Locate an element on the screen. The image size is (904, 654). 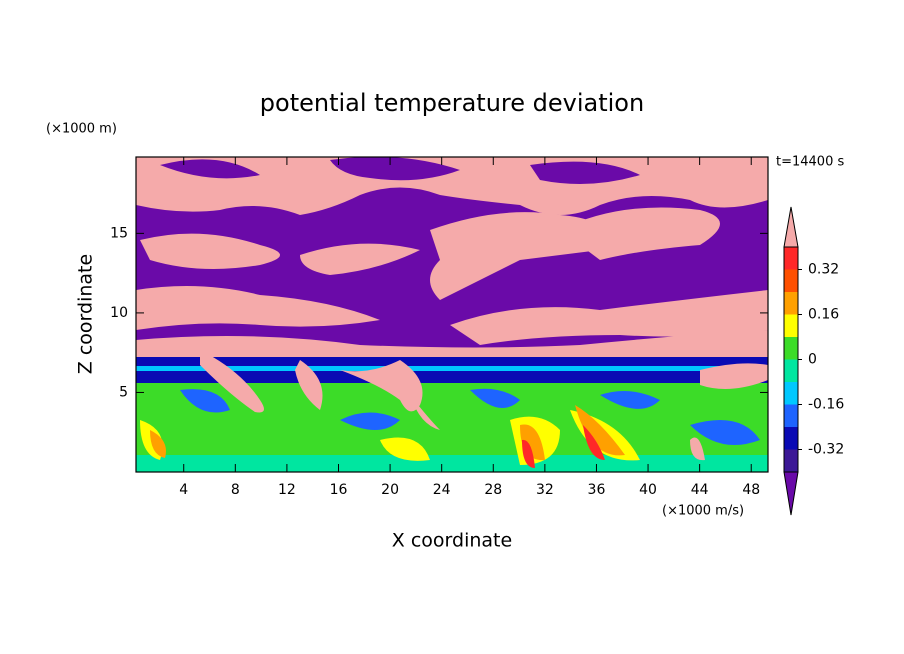
x-tick-label: 8 is located at coordinates (235, 490).